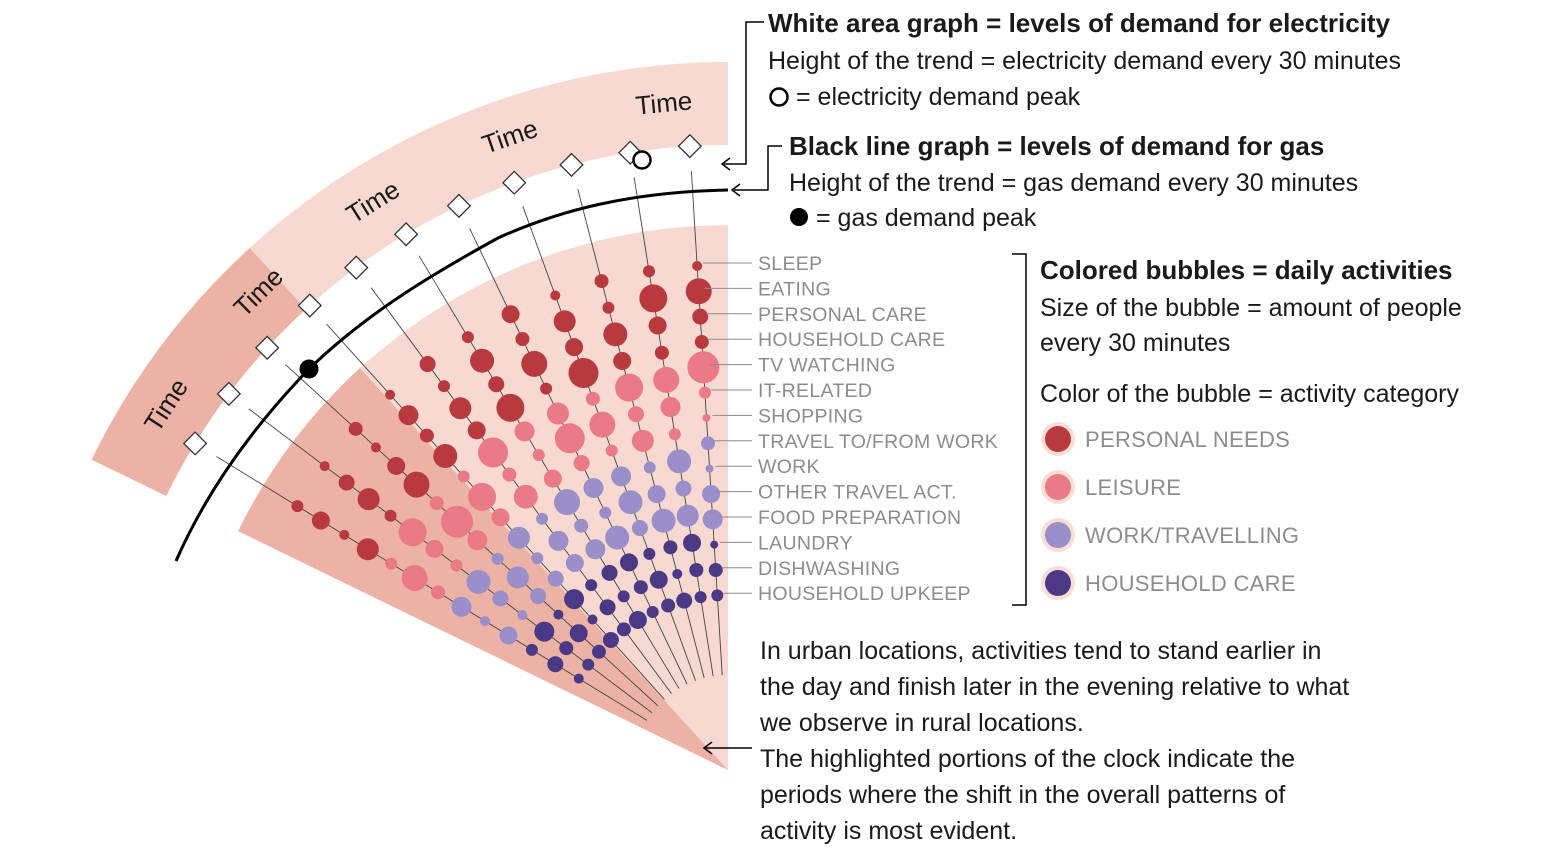 This screenshot has height=855, width=1567. I want to click on category-item: PERSONAL NEEDS, so click(1165, 439).